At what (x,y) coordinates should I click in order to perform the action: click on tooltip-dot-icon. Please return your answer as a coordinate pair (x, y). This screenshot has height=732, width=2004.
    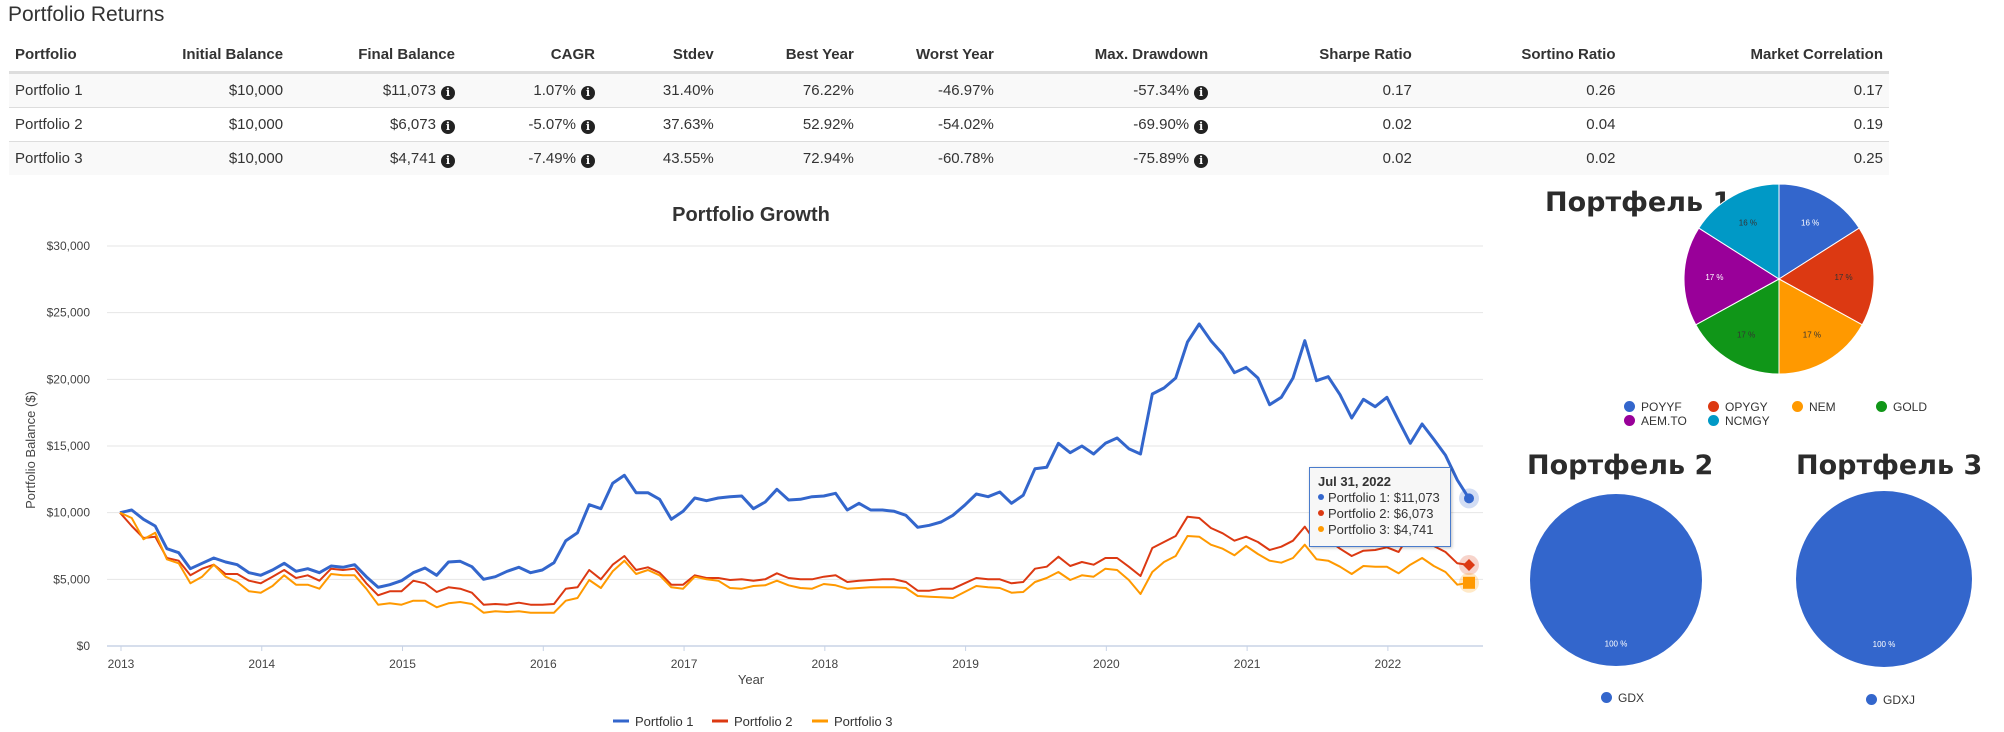
    Looking at the image, I should click on (1321, 513).